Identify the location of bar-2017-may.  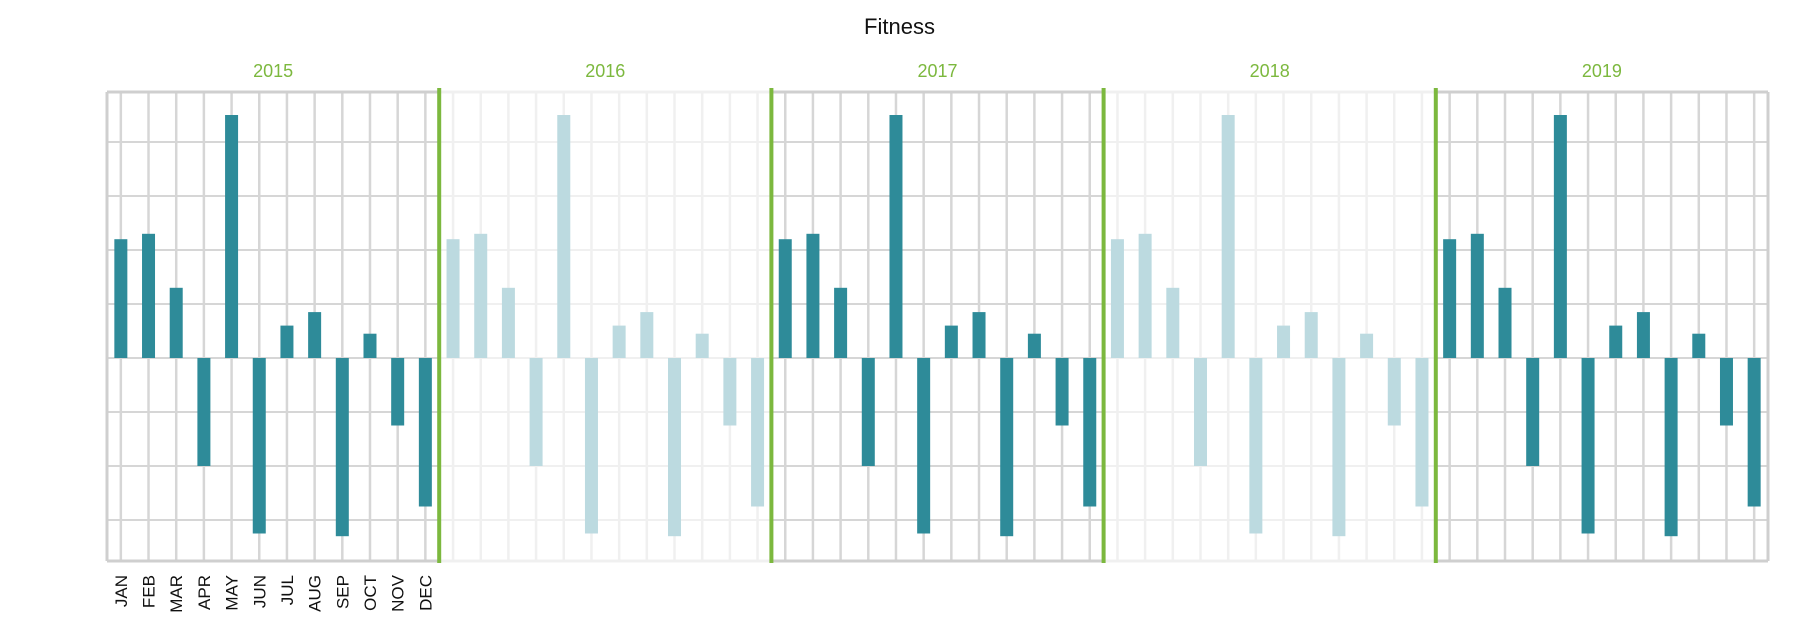
(896, 236).